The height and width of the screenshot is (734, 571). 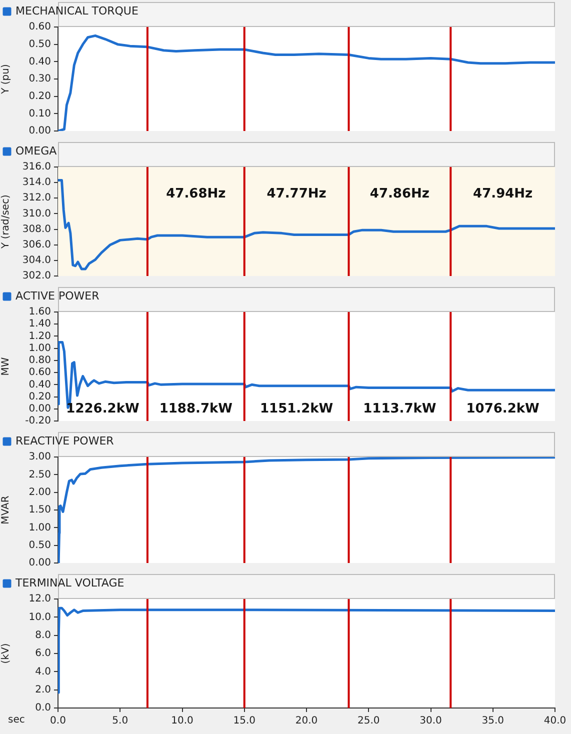 I want to click on y-axis-title: Y (rad/sec), so click(x=6, y=222).